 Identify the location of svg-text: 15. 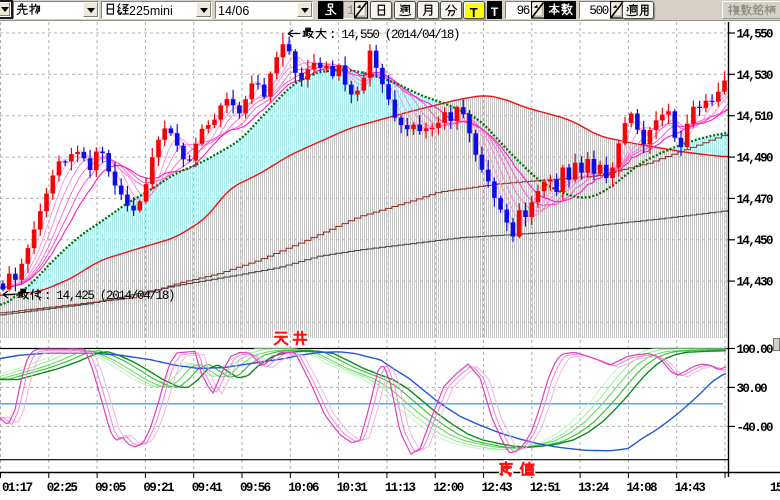
(775, 488).